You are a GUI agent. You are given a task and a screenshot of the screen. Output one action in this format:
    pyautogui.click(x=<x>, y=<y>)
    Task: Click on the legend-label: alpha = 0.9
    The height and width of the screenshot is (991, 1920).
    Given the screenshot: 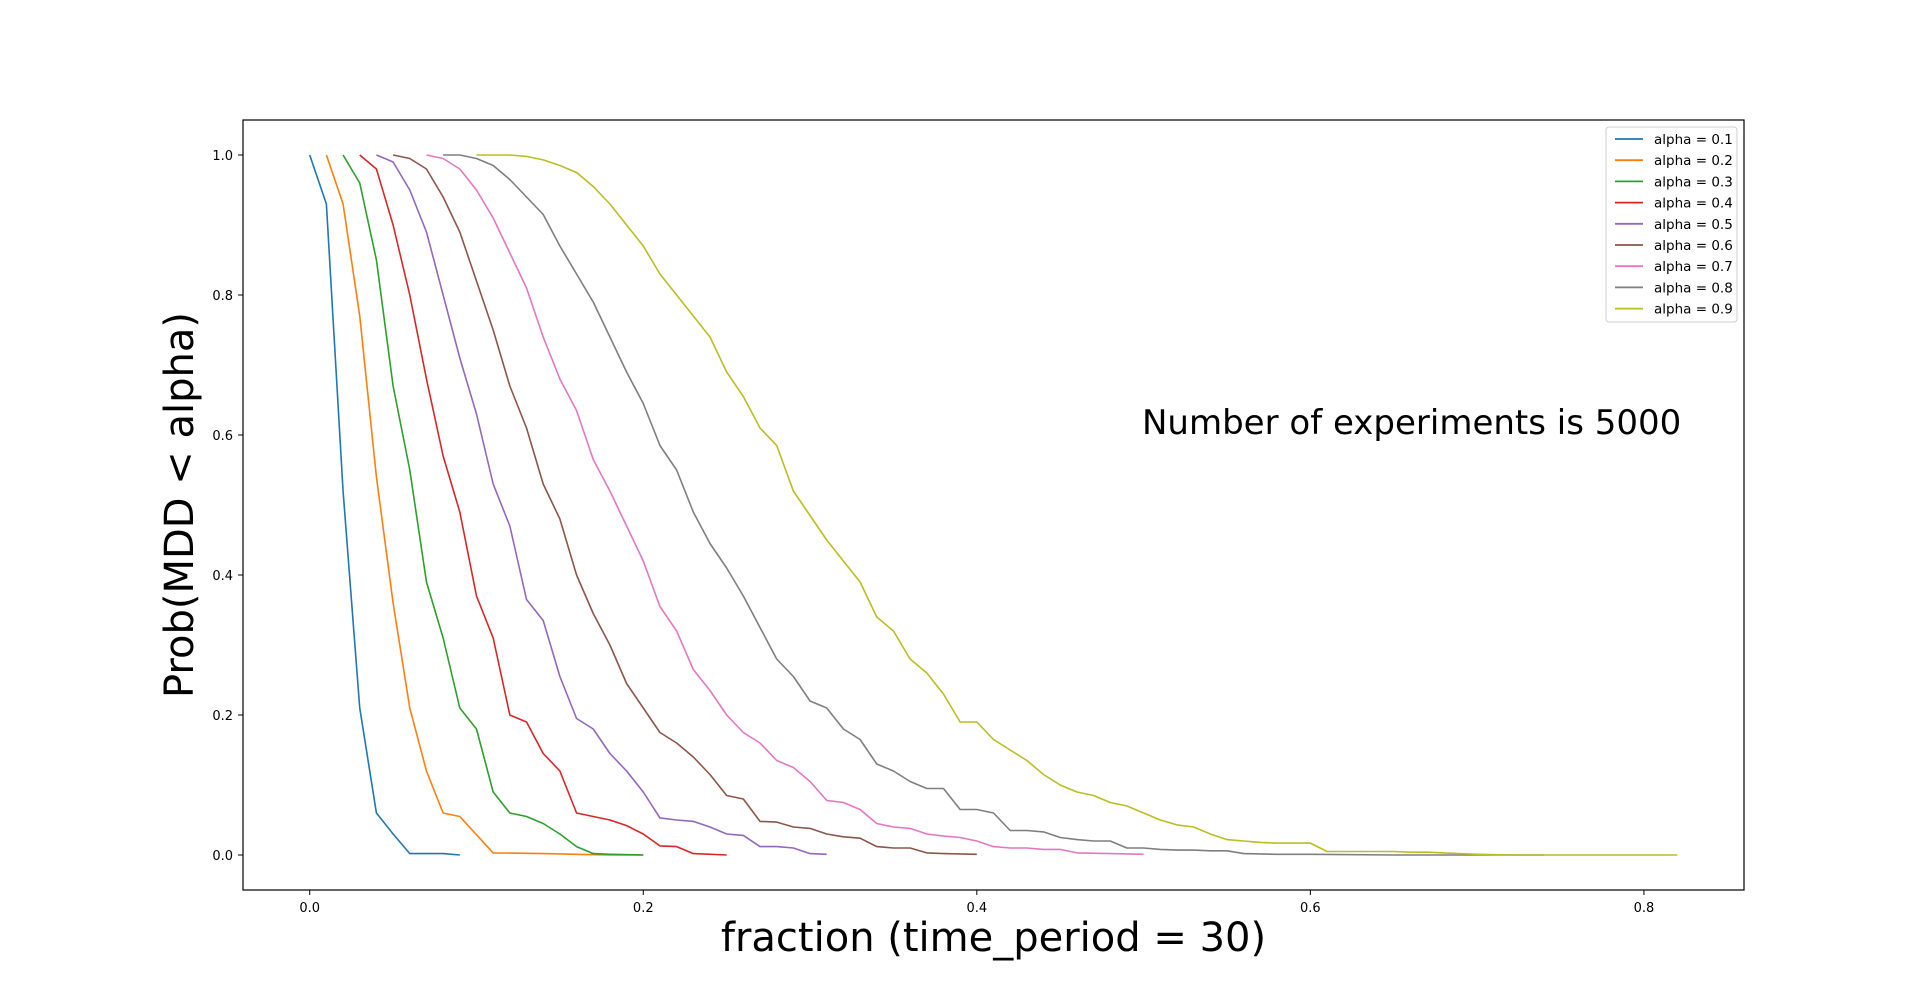 What is the action you would take?
    pyautogui.click(x=1693, y=310)
    